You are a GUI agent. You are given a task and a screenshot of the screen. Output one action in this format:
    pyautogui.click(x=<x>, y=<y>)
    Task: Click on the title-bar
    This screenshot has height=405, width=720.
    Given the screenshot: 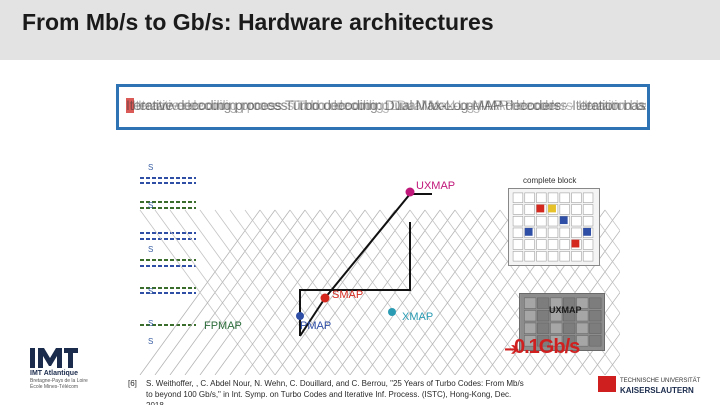 What is the action you would take?
    pyautogui.click(x=360, y=30)
    